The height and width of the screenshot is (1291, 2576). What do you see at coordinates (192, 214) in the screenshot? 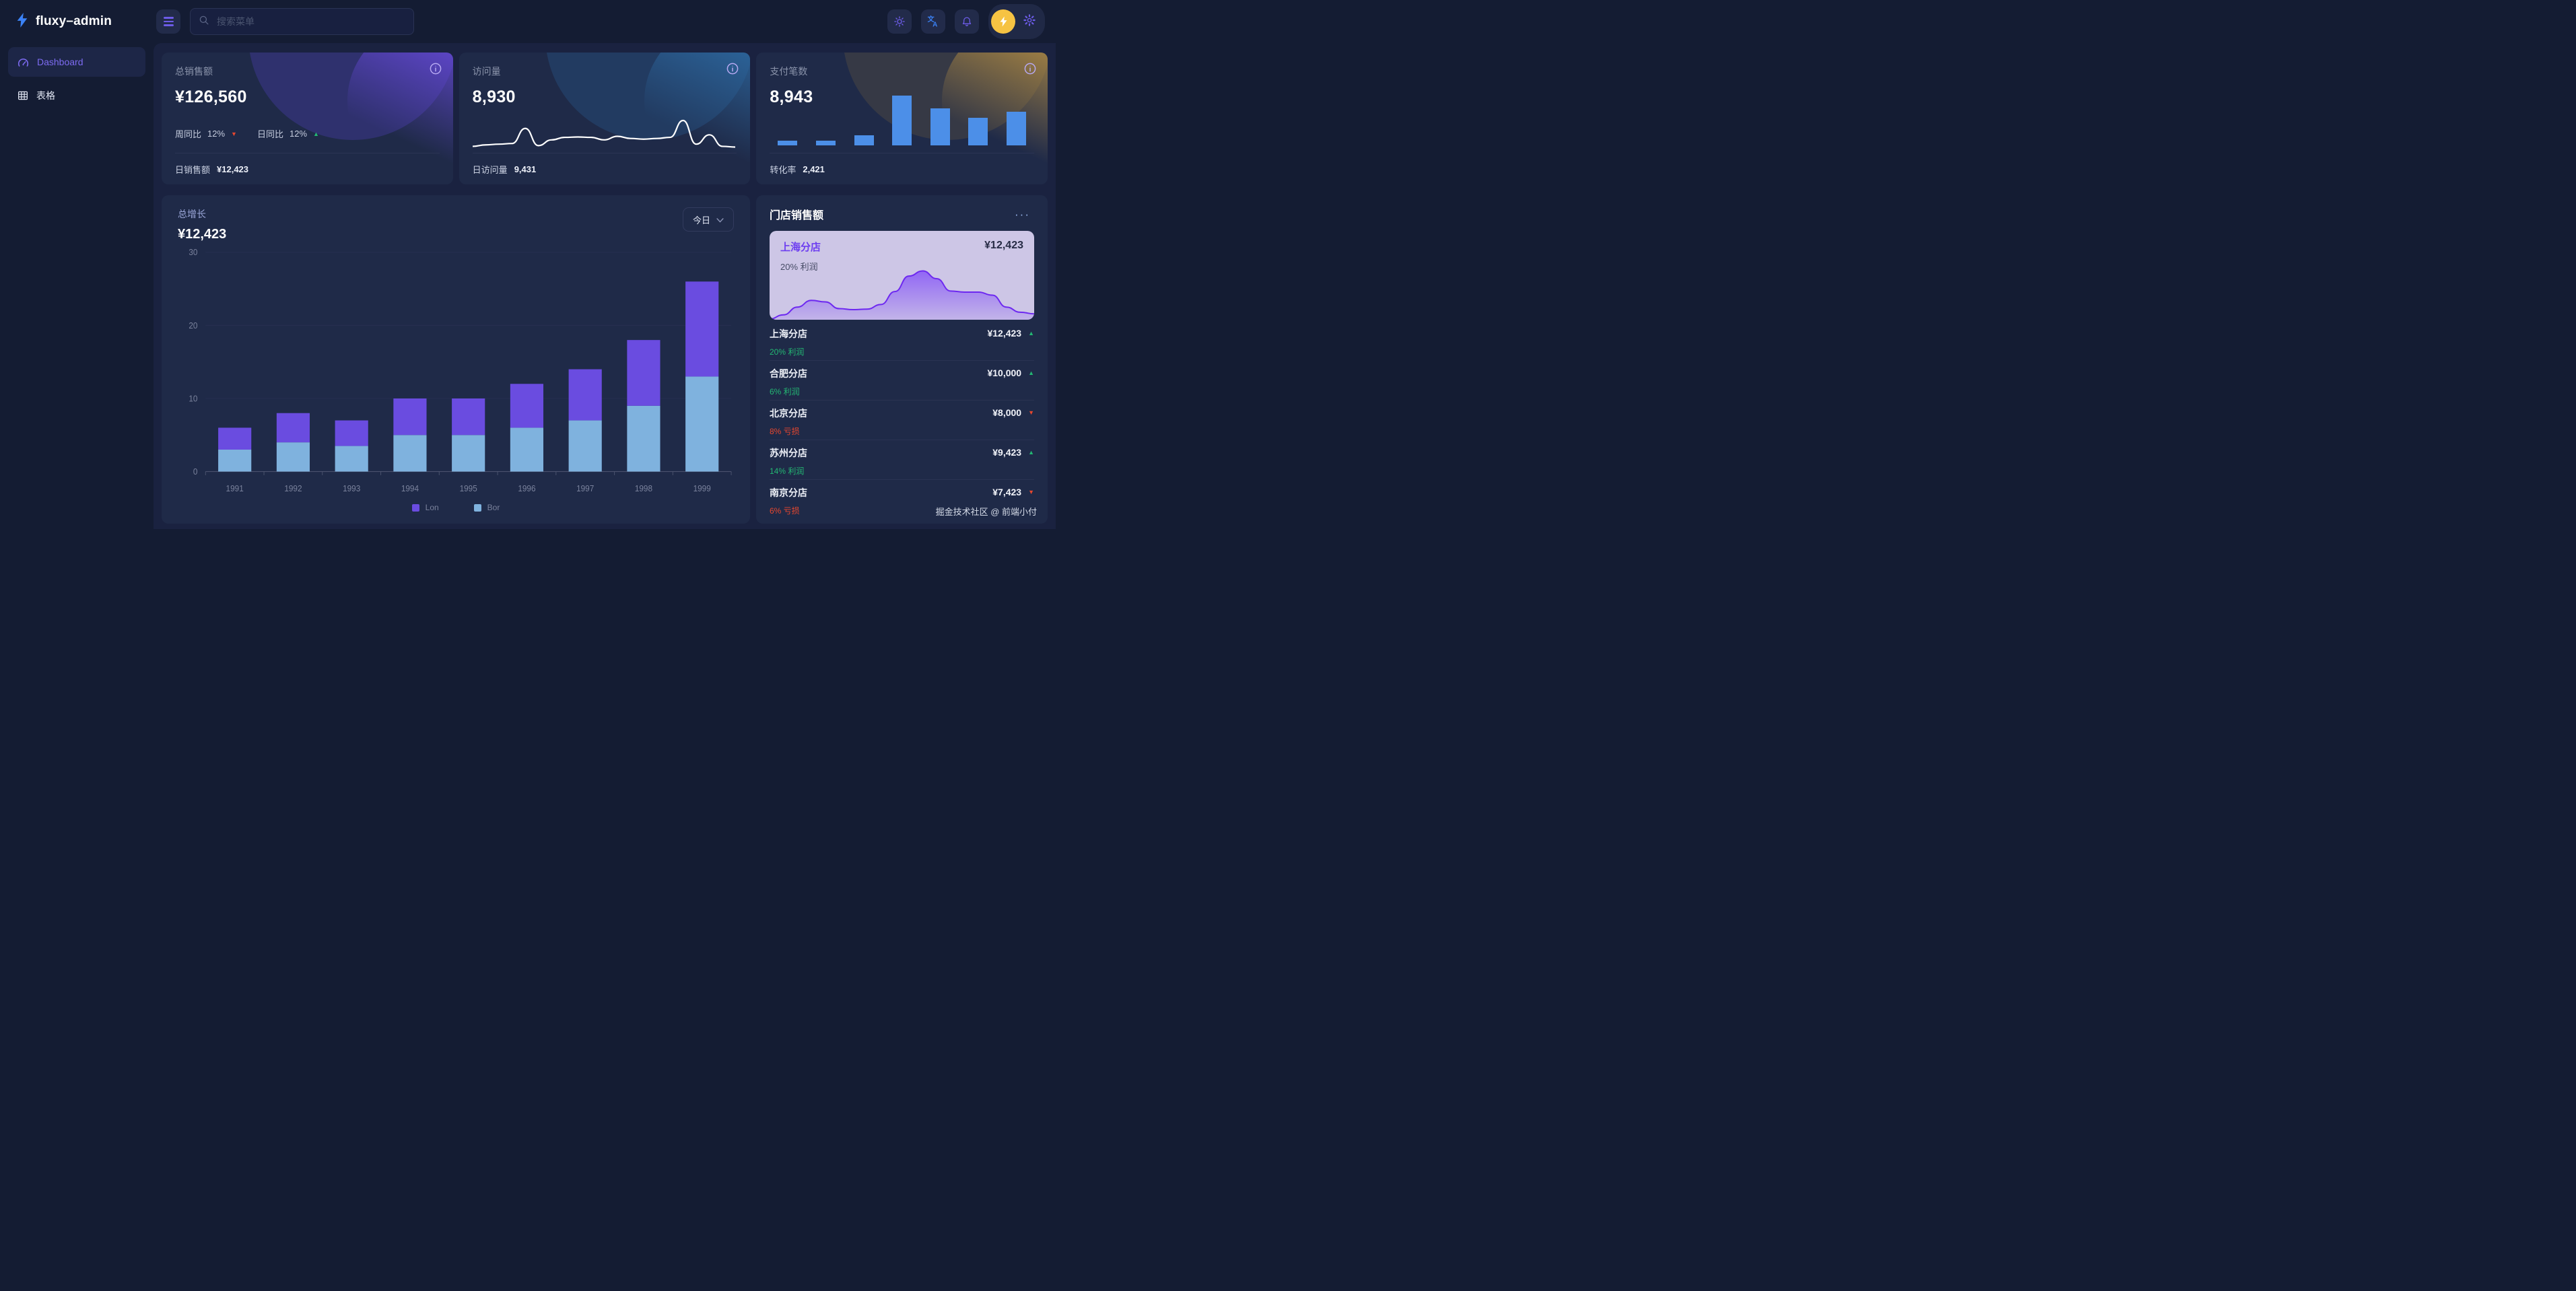
I see `growth-title: 总增长` at bounding box center [192, 214].